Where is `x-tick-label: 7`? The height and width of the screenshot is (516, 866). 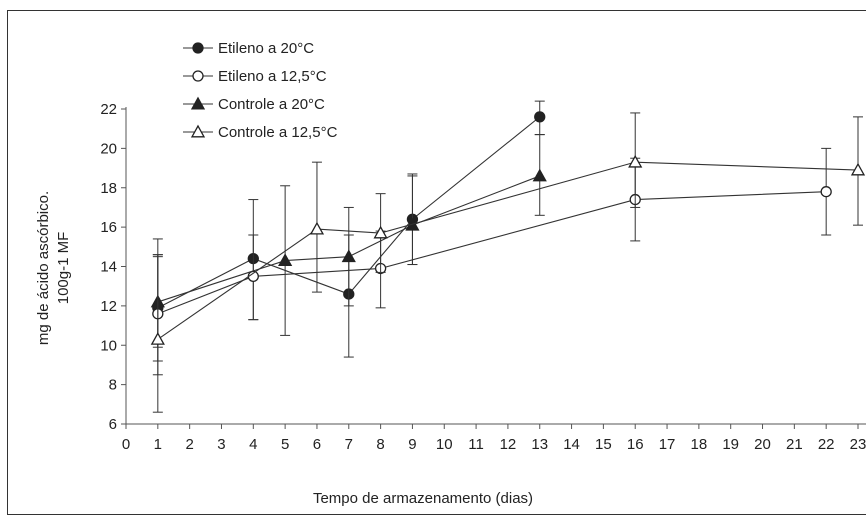 x-tick-label: 7 is located at coordinates (349, 444).